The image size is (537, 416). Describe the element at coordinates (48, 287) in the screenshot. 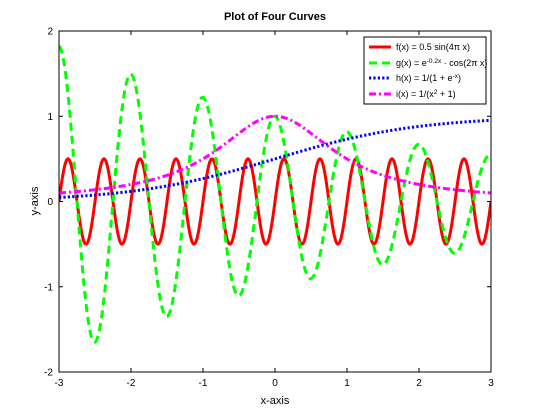

I see `y-tick-label: -1` at that location.